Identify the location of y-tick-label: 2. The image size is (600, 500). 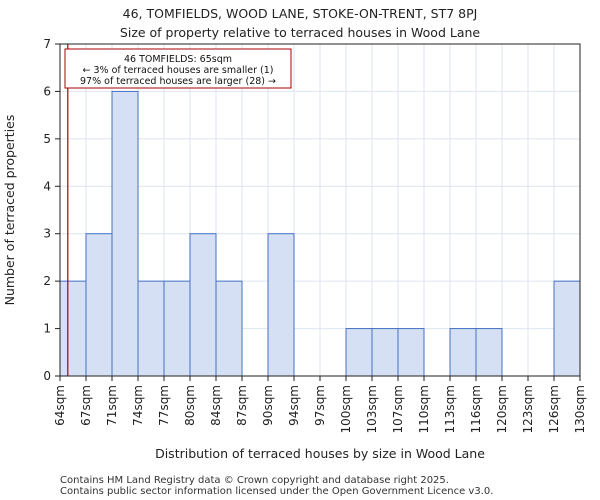
(47, 281).